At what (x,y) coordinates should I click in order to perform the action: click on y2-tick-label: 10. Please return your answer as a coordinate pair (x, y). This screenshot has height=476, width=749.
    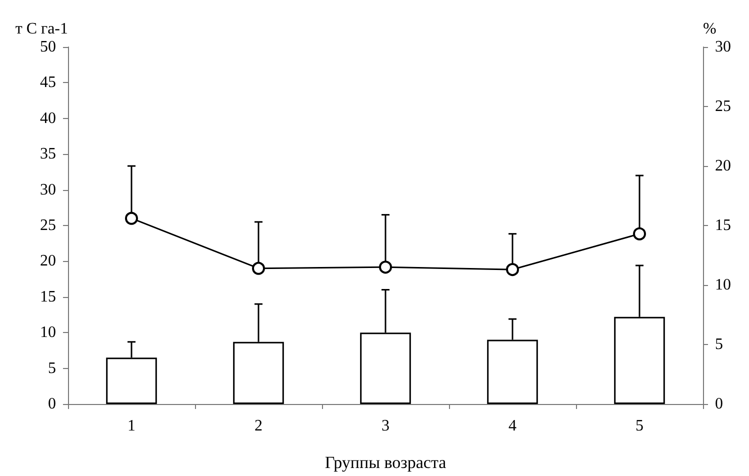
    Looking at the image, I should click on (723, 285).